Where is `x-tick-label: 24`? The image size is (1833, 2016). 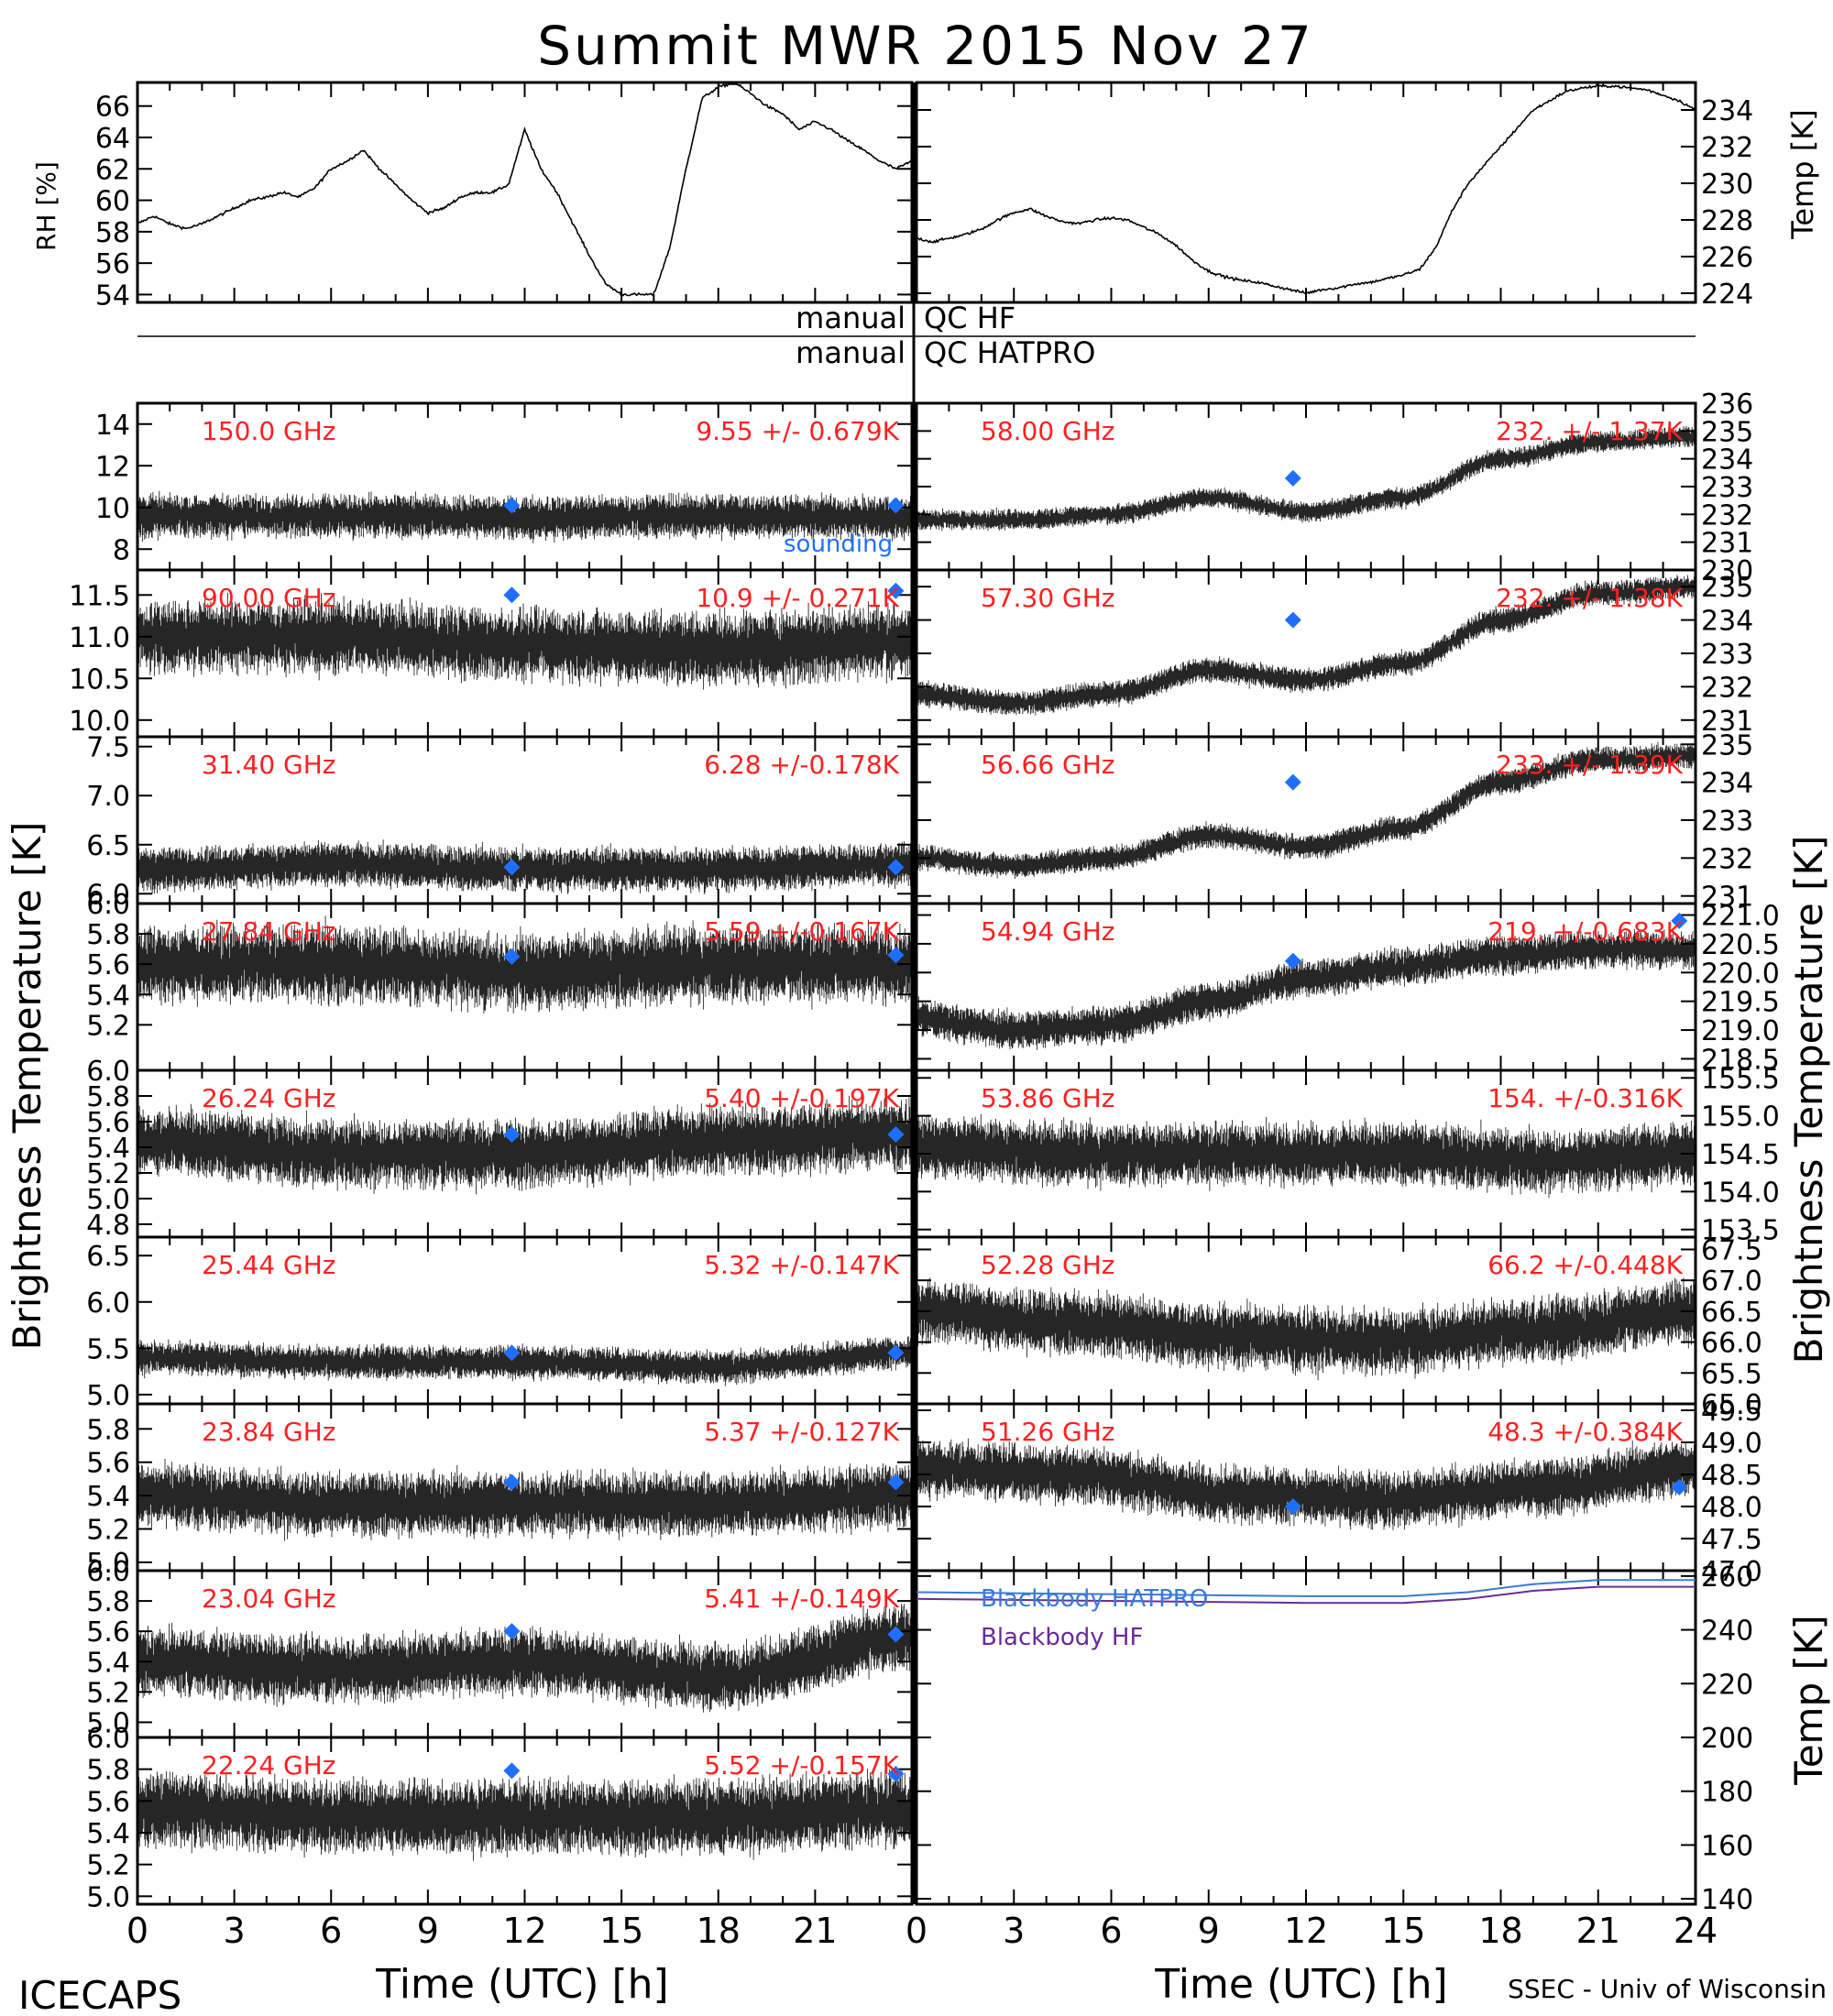 x-tick-label: 24 is located at coordinates (1696, 1931).